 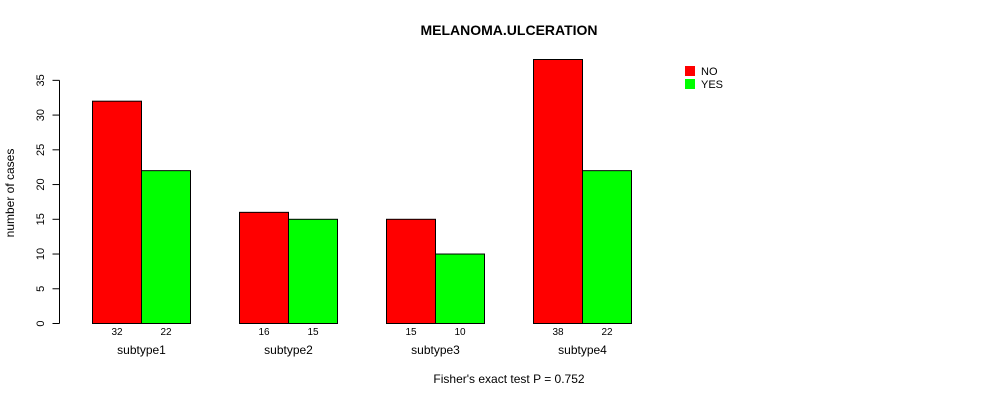 I want to click on bar-subtype1-yes, so click(x=166, y=247).